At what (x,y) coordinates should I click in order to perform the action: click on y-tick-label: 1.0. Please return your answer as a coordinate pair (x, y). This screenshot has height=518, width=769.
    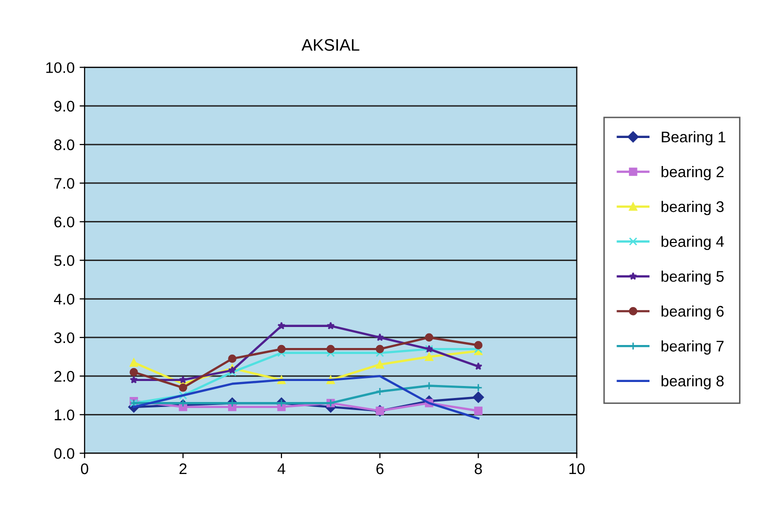
    Looking at the image, I should click on (64, 415).